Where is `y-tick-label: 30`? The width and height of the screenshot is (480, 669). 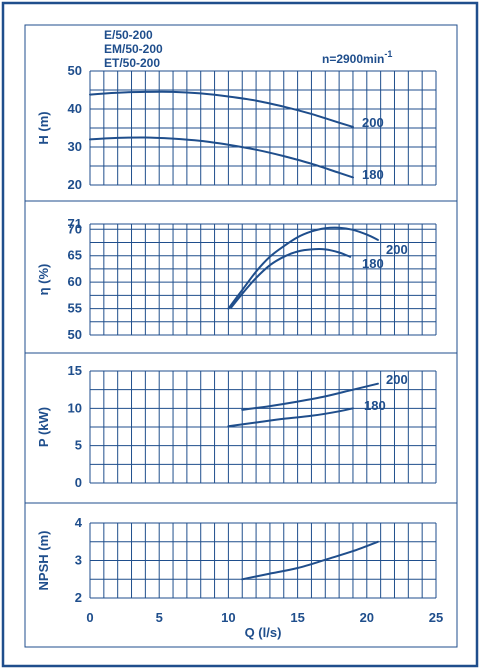 y-tick-label: 30 is located at coordinates (75, 146).